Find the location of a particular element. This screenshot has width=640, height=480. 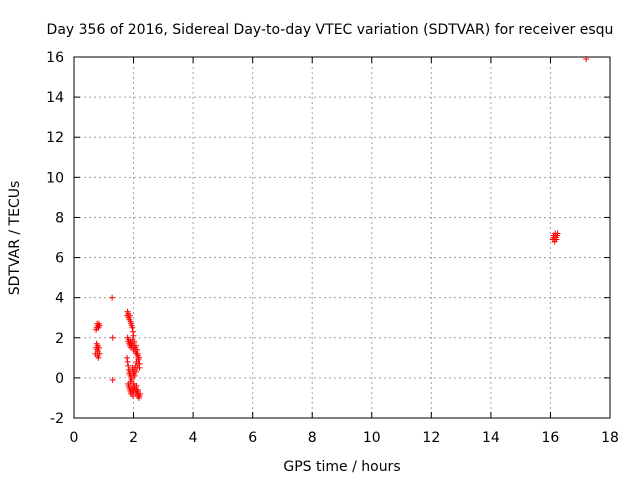

y-axis-label: SDTVAR / TECUs is located at coordinates (15, 238).